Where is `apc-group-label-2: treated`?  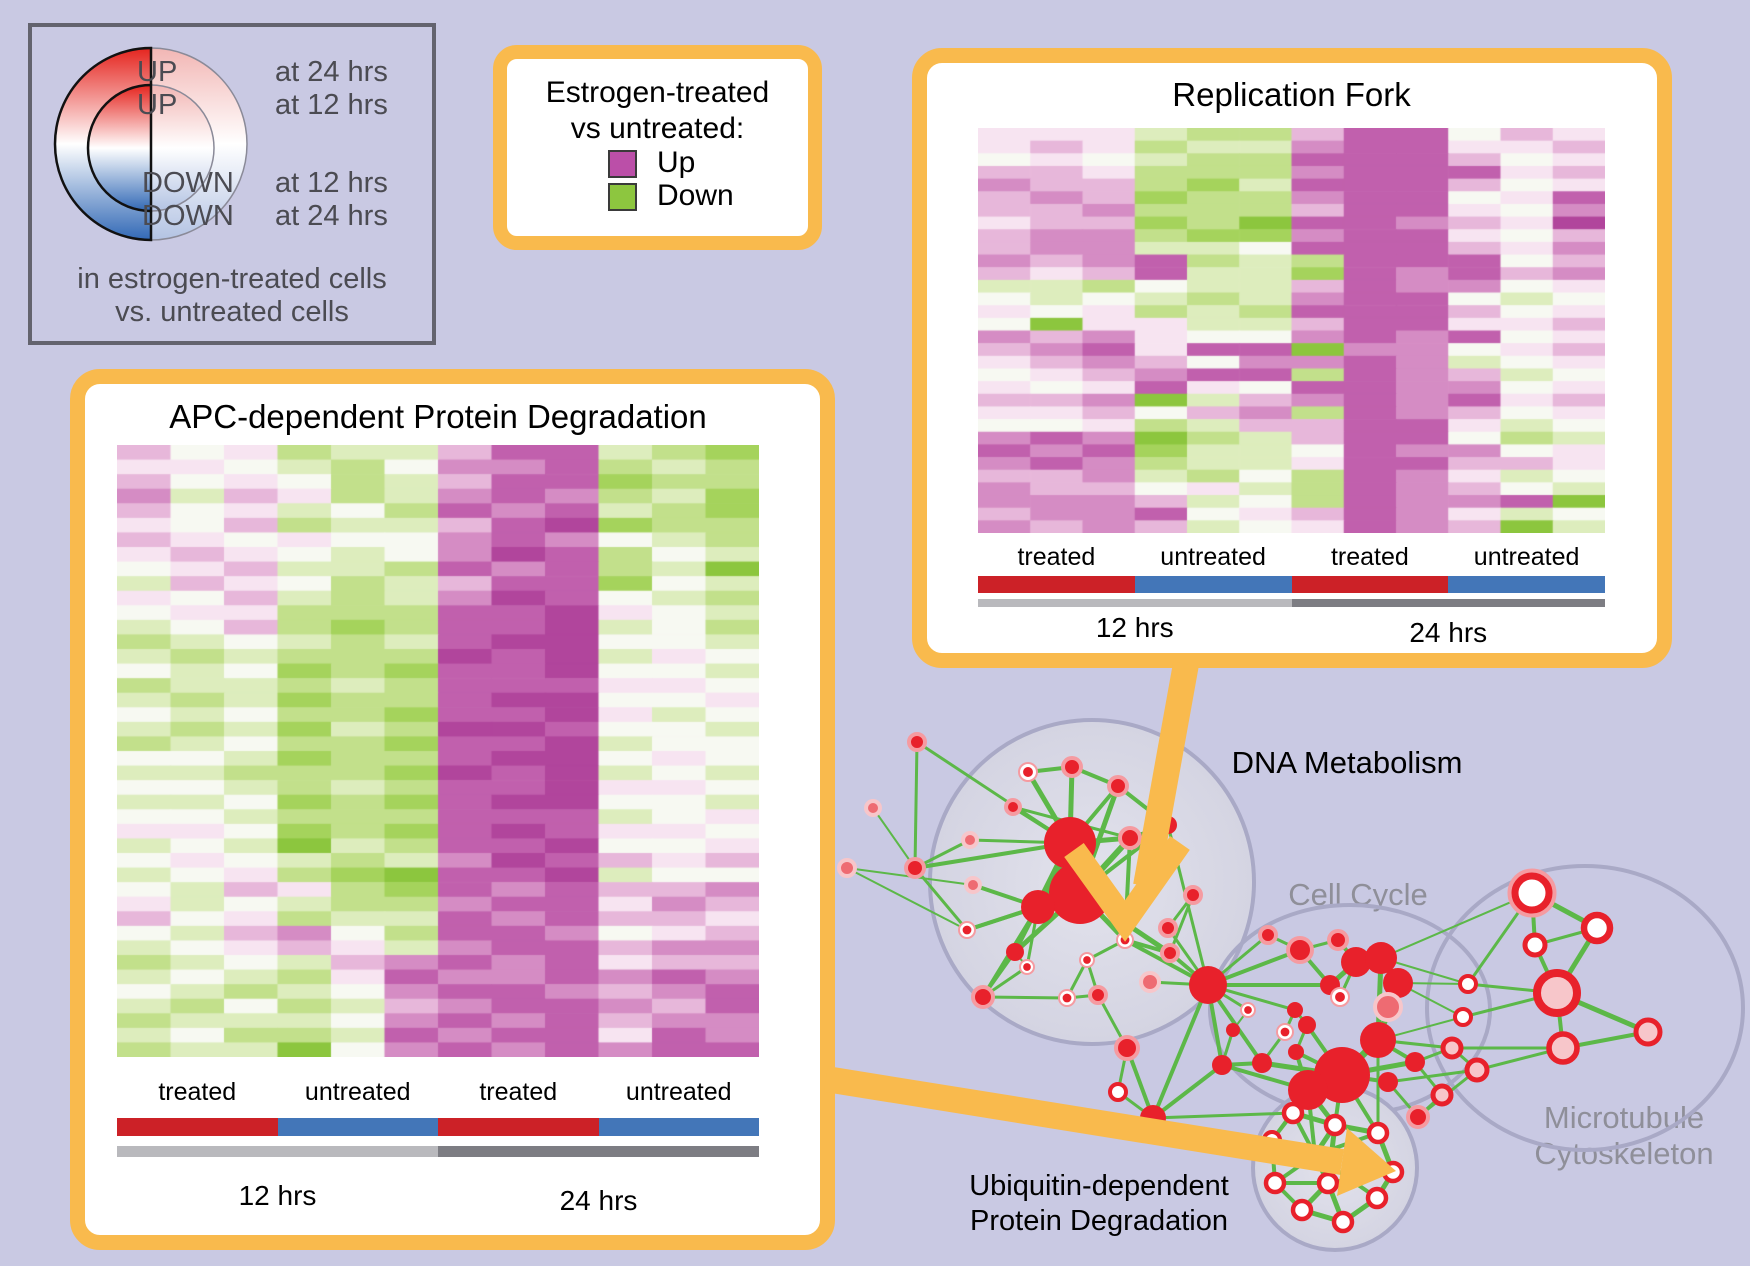
apc-group-label-2: treated is located at coordinates (518, 1092).